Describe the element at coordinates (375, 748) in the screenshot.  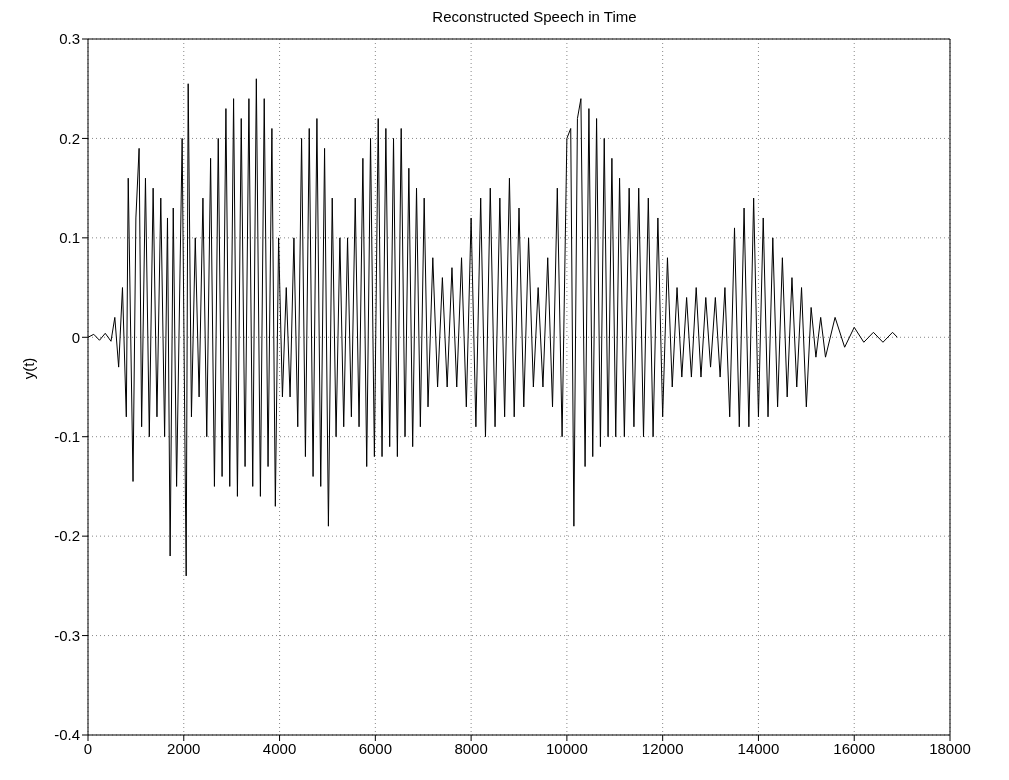
I see `x-tick-label: 6000` at that location.